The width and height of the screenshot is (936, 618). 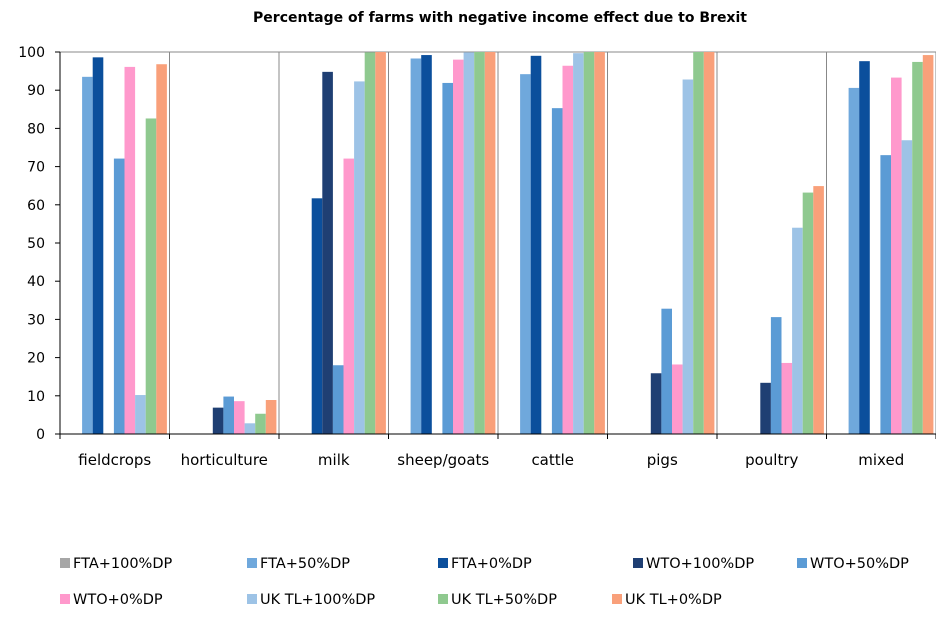 I want to click on y-tick-label: 60, so click(x=36, y=206).